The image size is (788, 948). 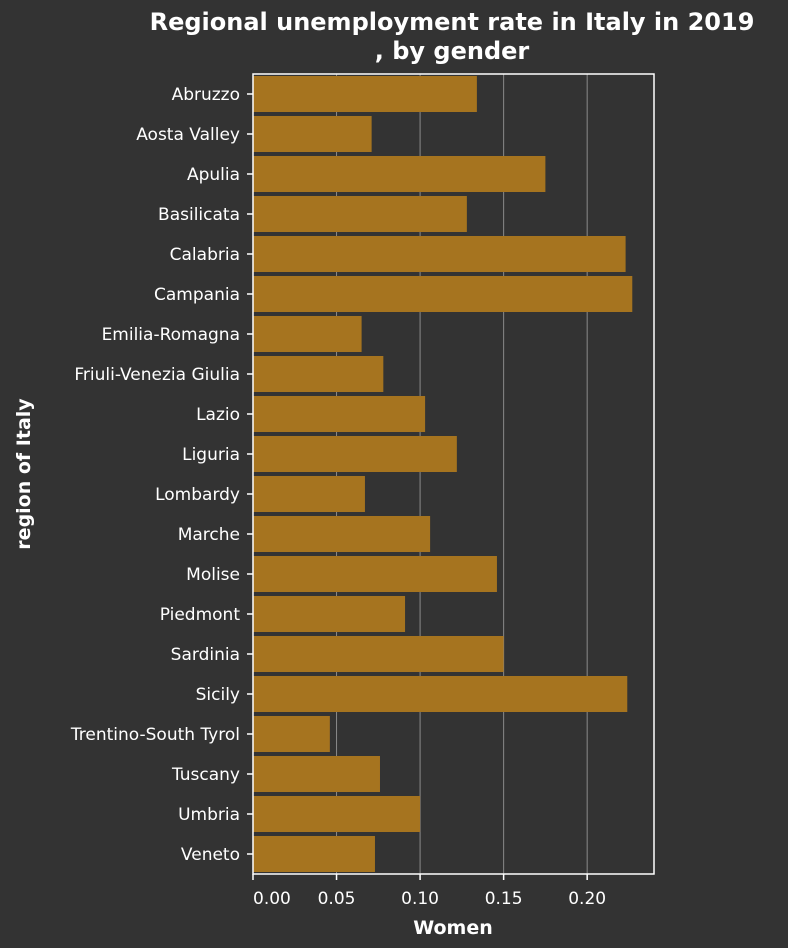 What do you see at coordinates (342, 534) in the screenshot?
I see `bar-marche` at bounding box center [342, 534].